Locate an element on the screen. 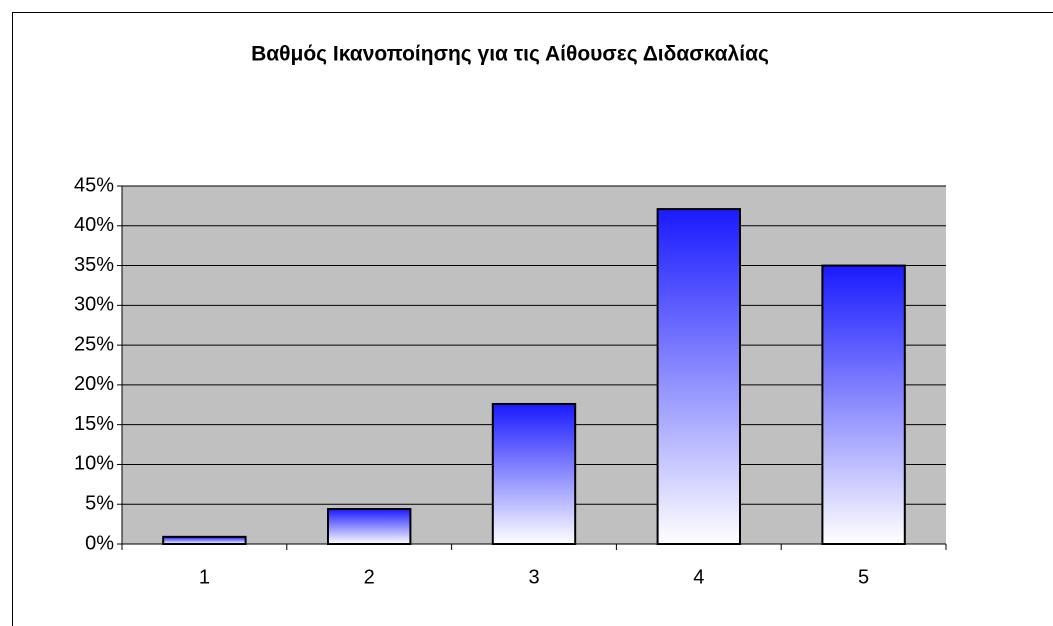 The height and width of the screenshot is (626, 1053). y-tick-label: 30% is located at coordinates (94, 305).